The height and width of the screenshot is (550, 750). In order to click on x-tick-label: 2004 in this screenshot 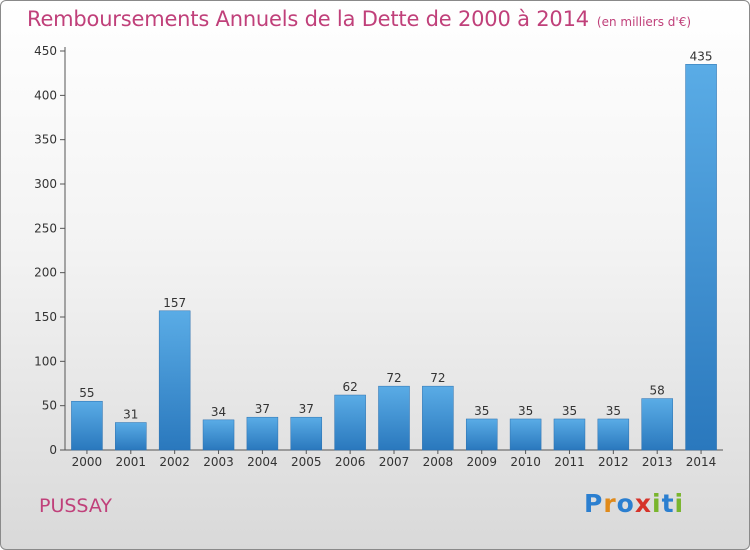, I will do `click(262, 462)`.